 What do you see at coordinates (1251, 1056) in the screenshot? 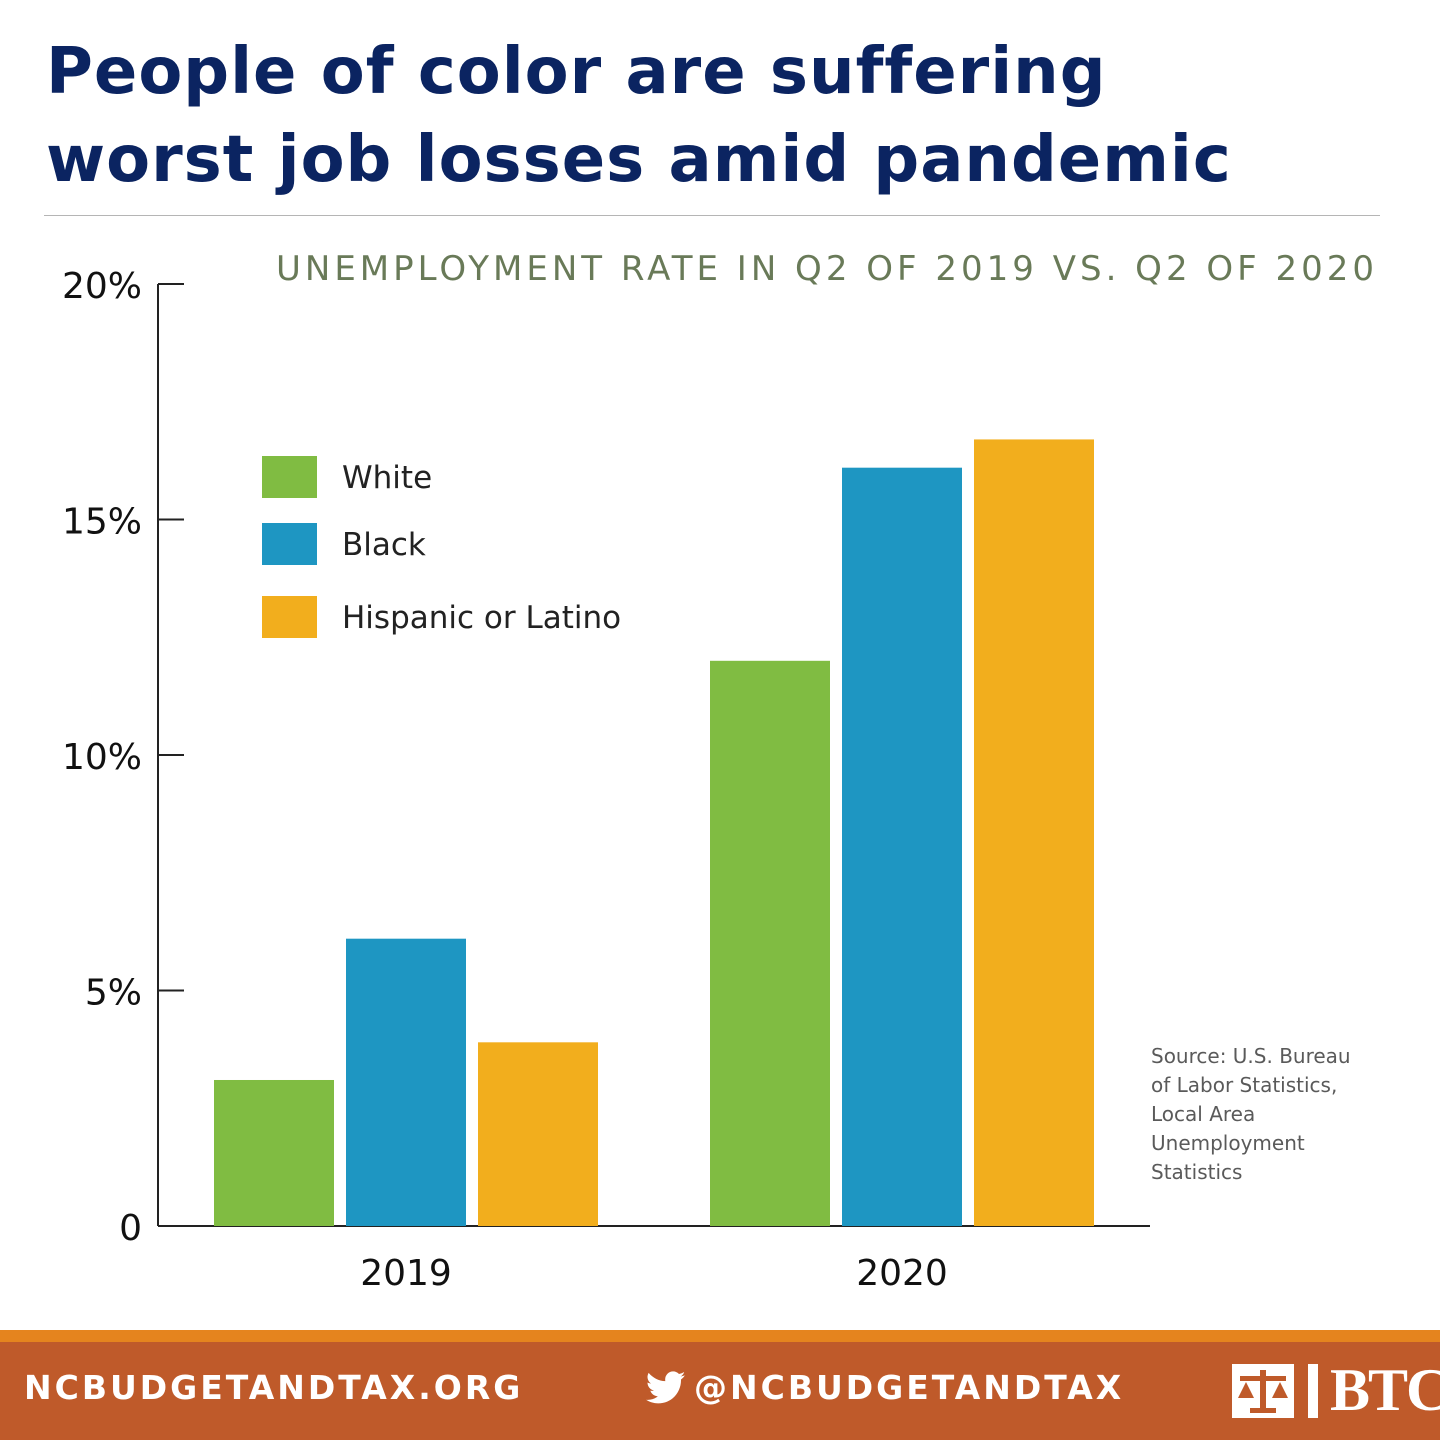
I see `source-line-1: Source: U.S. Bureau` at bounding box center [1251, 1056].